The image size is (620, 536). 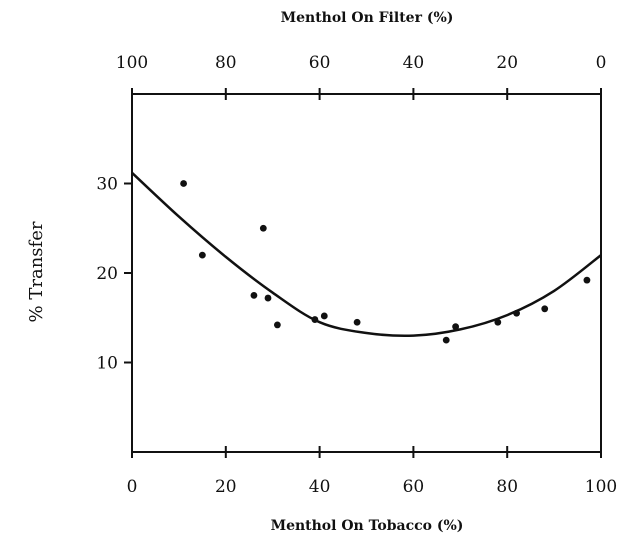 I want to click on y-tick-label: 10, so click(x=107, y=364).